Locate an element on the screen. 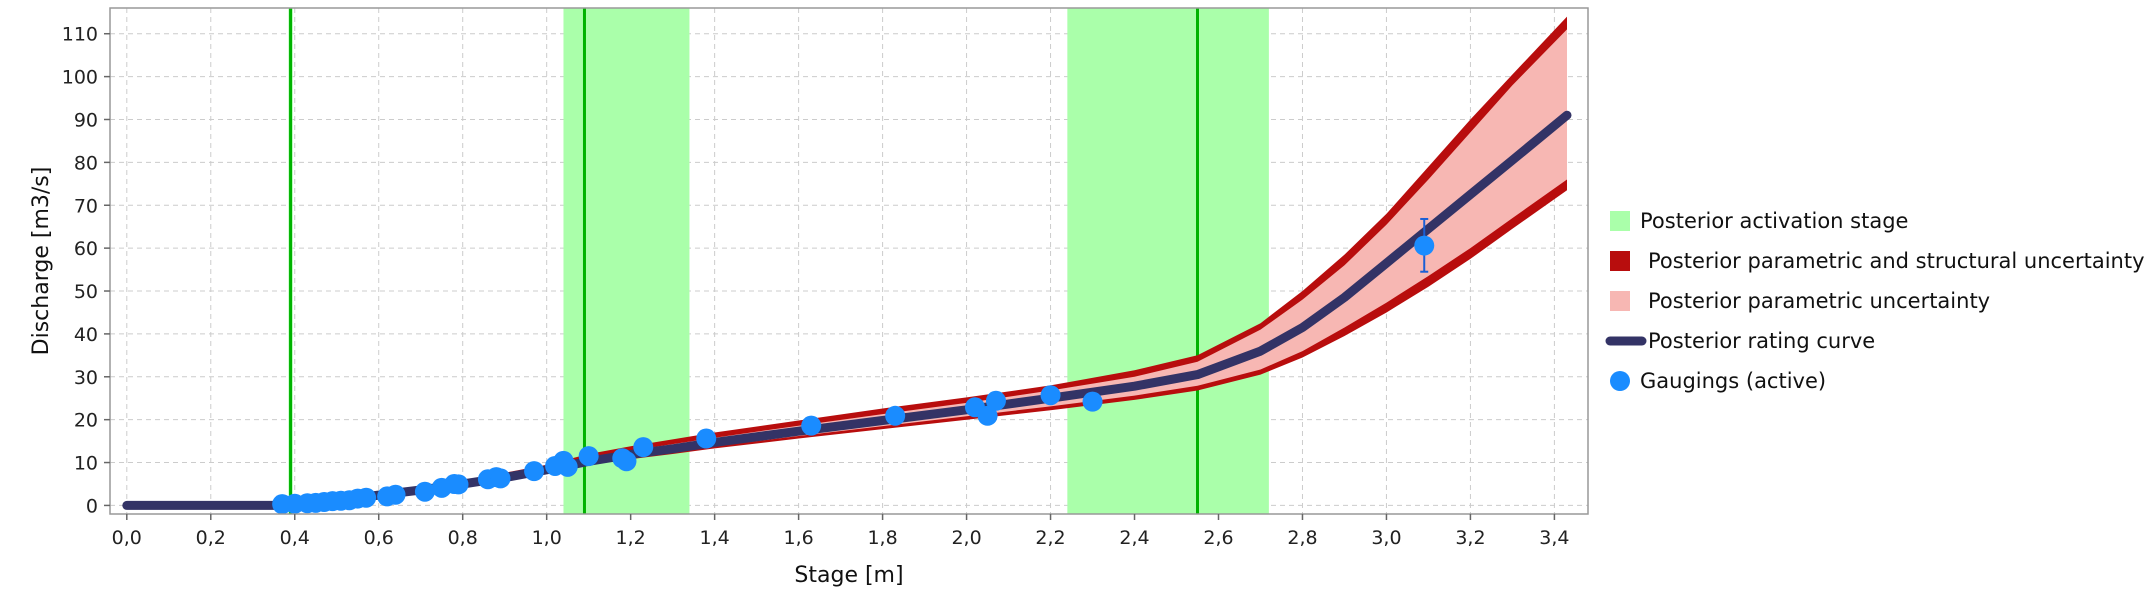 The height and width of the screenshot is (602, 2150). x-tick-label: 0,8 is located at coordinates (463, 538).